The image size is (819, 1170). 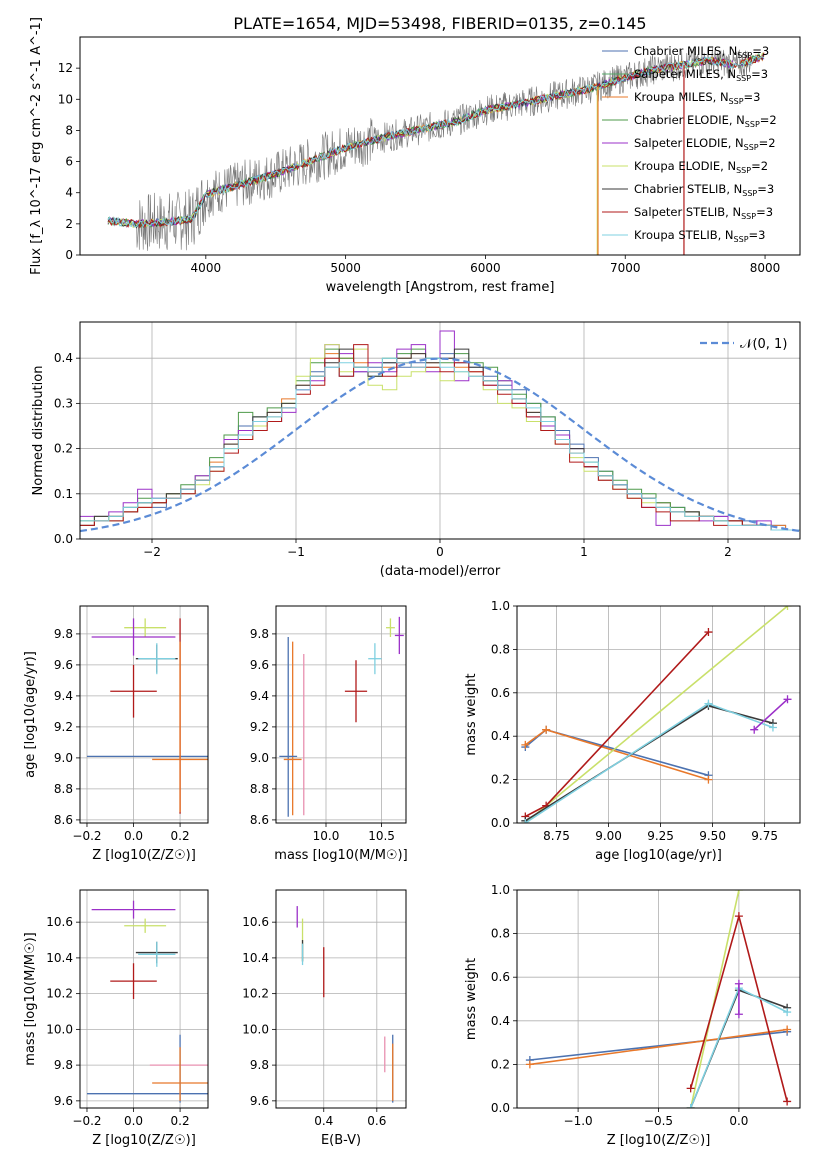 What do you see at coordinates (180, 1121) in the screenshot?
I see `x-tick-label: 0.2` at bounding box center [180, 1121].